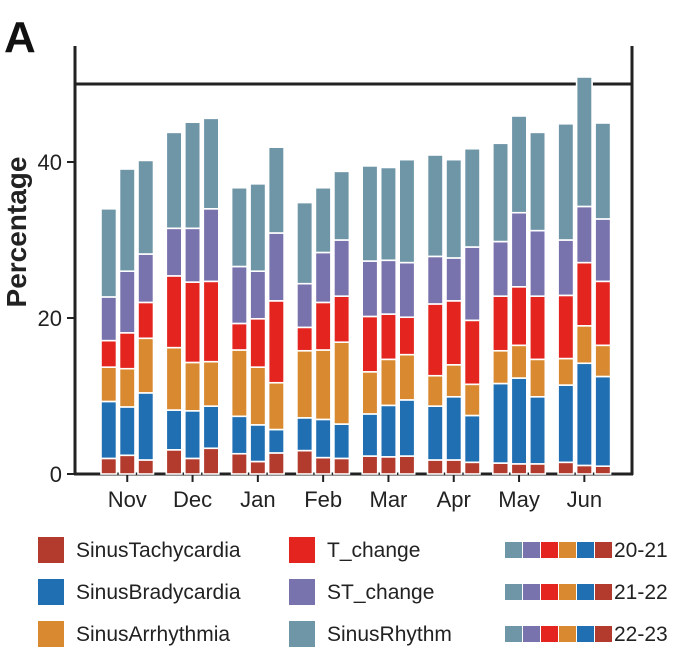  What do you see at coordinates (389, 634) in the screenshot?
I see `legend-label: SinusRhythm` at bounding box center [389, 634].